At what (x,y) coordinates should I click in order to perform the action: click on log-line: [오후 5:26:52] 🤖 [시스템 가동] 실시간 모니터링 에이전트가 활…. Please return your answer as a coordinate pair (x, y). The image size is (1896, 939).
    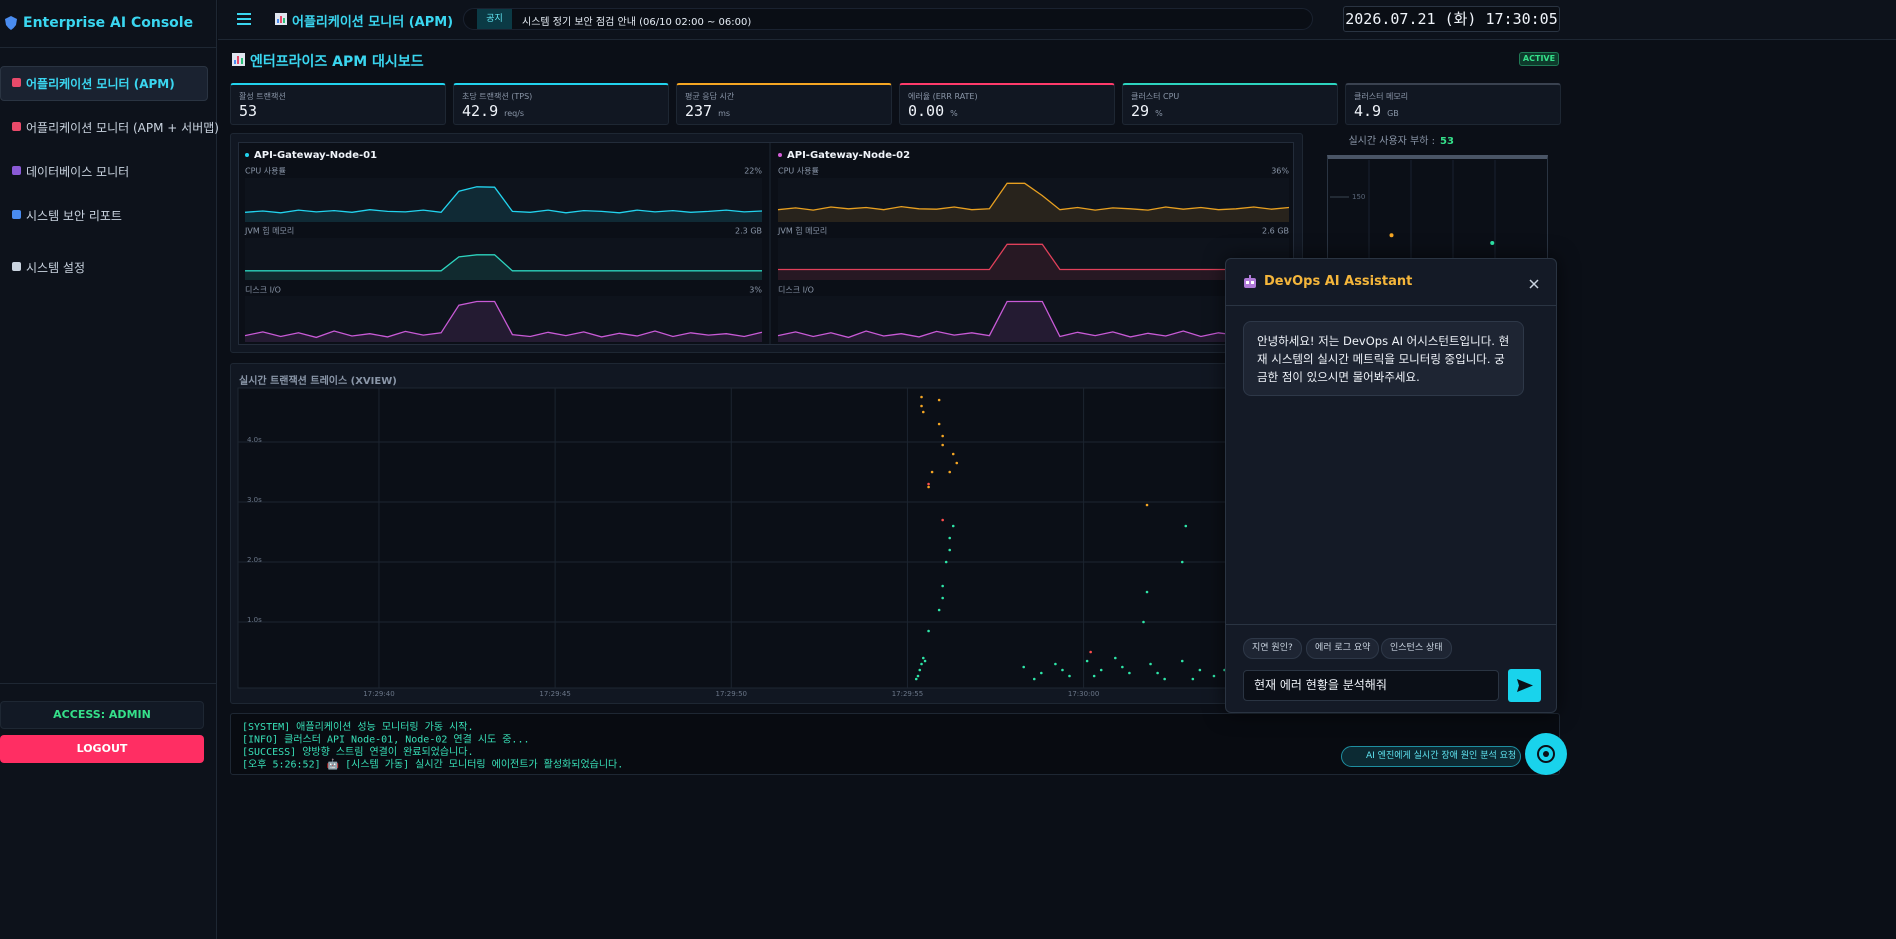
    Looking at the image, I should click on (432, 764).